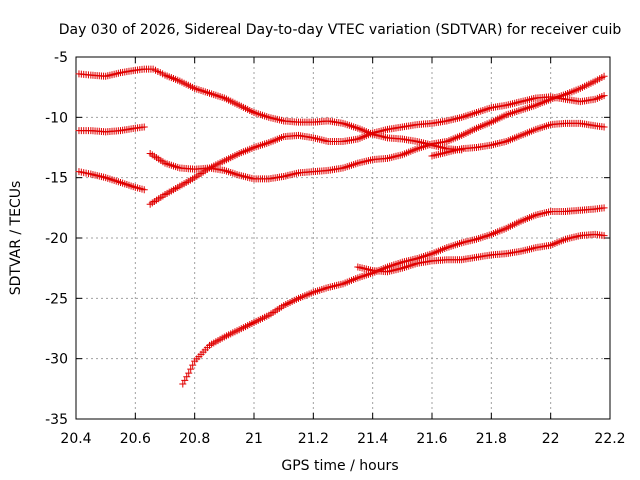 Image resolution: width=640 pixels, height=480 pixels. I want to click on x-tick-labels: 20.4 20.6 20.8 21 21.2 21.4 21.6 21.8 22 22.2, so click(342, 439).